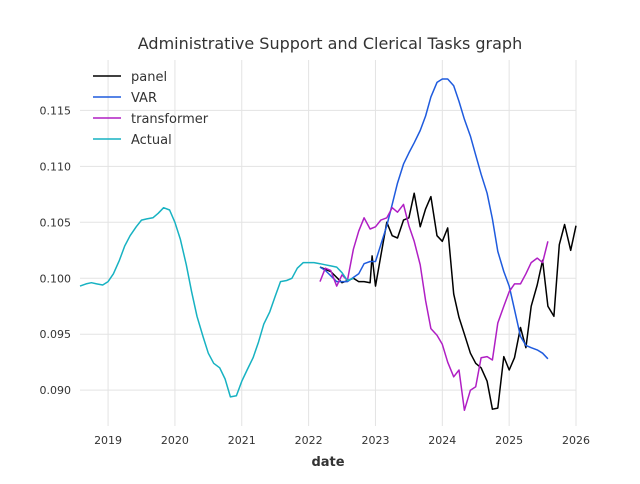  Describe the element at coordinates (56, 222) in the screenshot. I see `y-tick-label: 0.105` at that location.